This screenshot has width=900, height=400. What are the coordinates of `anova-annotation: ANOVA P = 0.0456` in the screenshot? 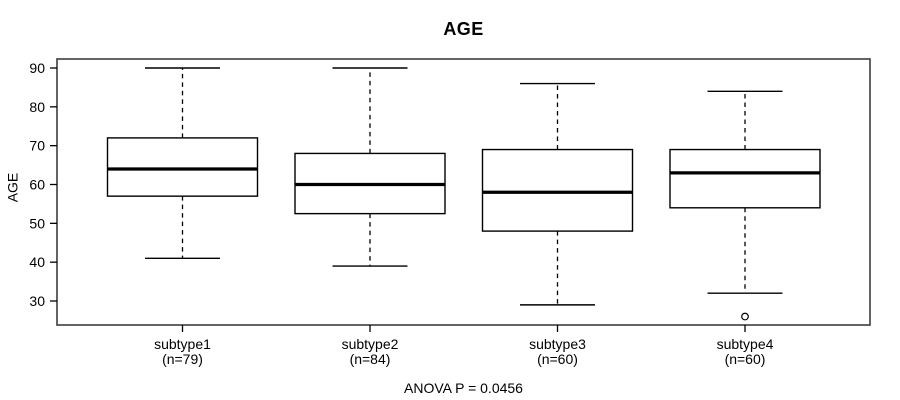 It's located at (463, 388).